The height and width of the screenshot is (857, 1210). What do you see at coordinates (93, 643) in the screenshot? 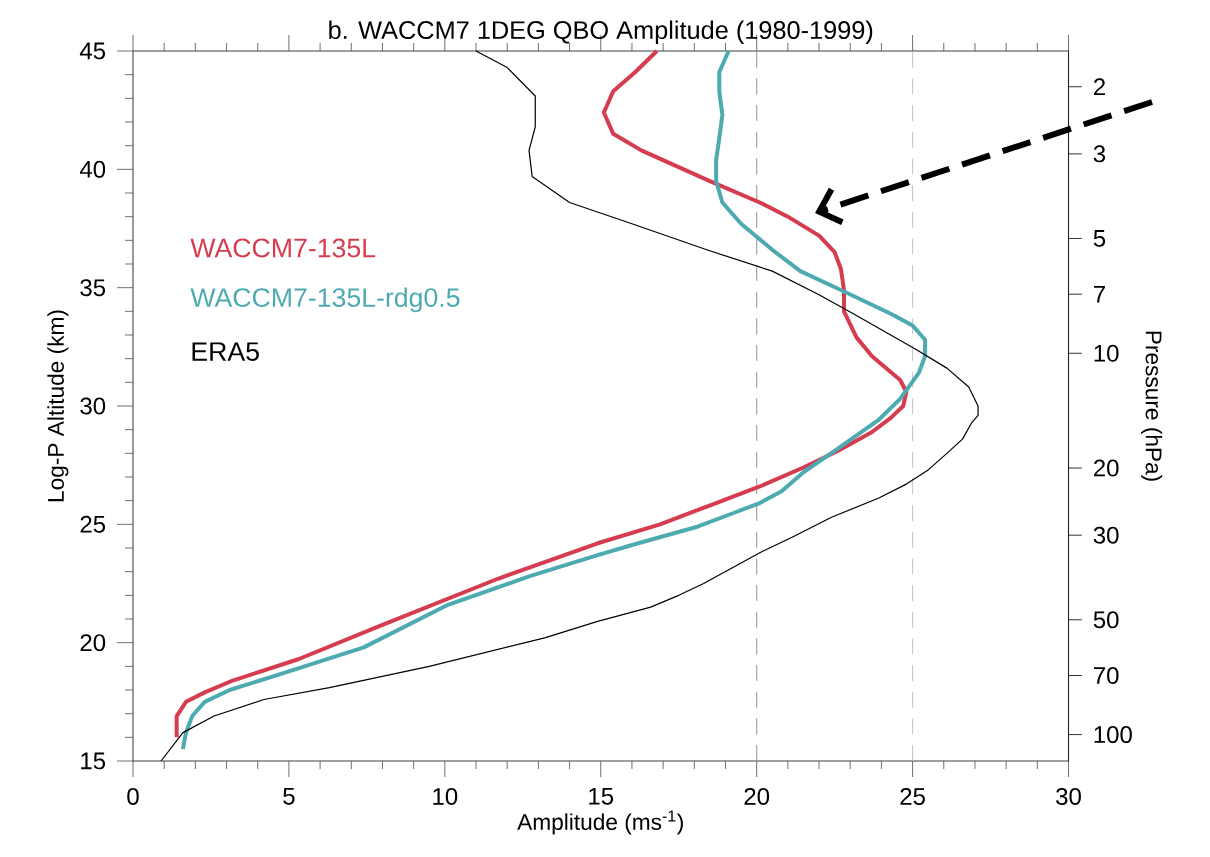
I see `y-tick-label: 20` at bounding box center [93, 643].